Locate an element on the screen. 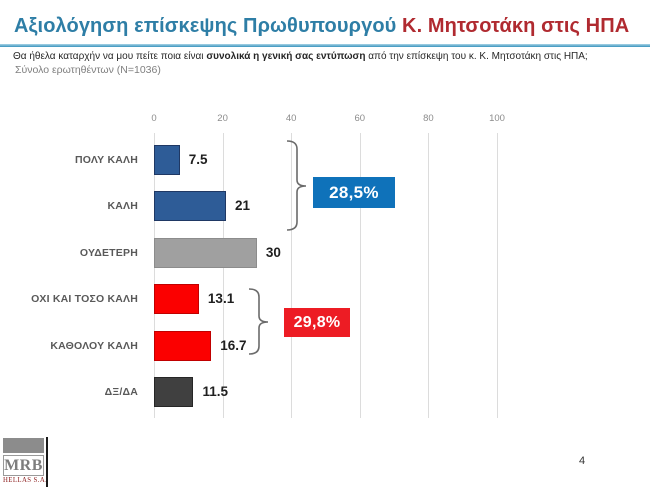 This screenshot has width=650, height=487. sample-size-text: Σύνολο ερωτηθέντων (Ν=1036) is located at coordinates (88, 70).